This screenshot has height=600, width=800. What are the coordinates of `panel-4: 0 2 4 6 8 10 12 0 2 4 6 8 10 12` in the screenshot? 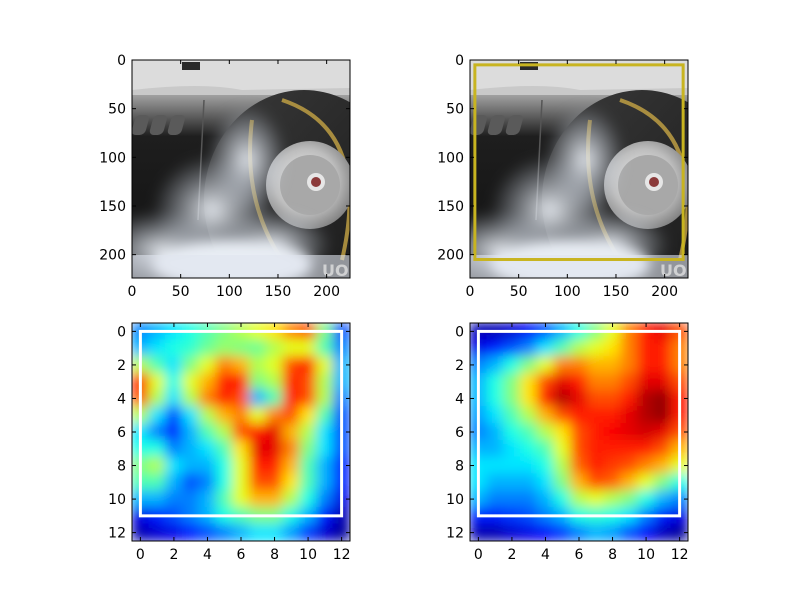 It's located at (567, 442).